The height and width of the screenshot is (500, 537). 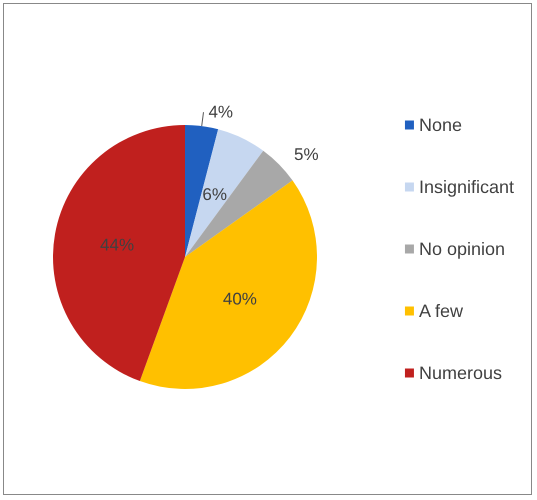 What do you see at coordinates (460, 373) in the screenshot?
I see `legend-label: Numerous` at bounding box center [460, 373].